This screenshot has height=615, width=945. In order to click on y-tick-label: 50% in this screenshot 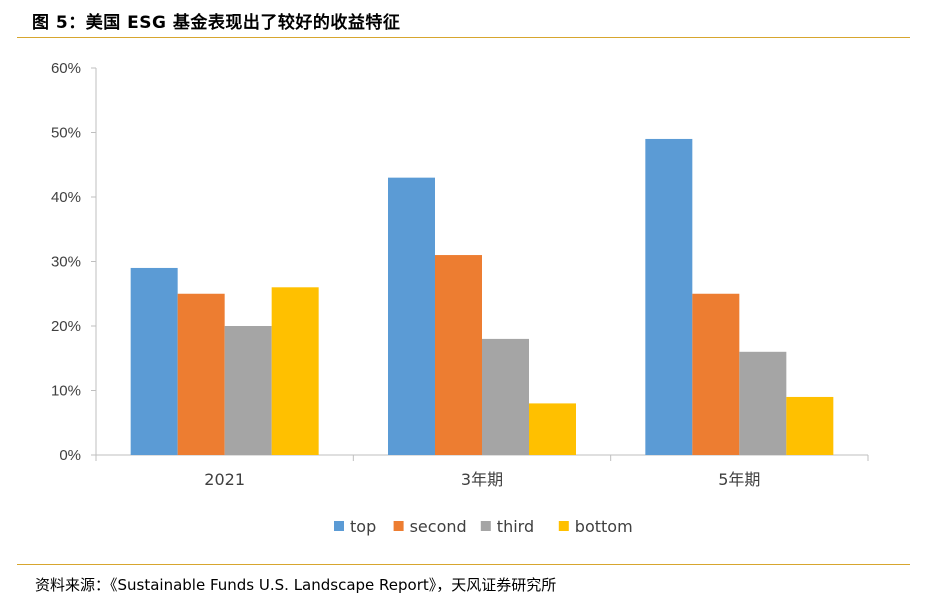, I will do `click(66, 133)`.